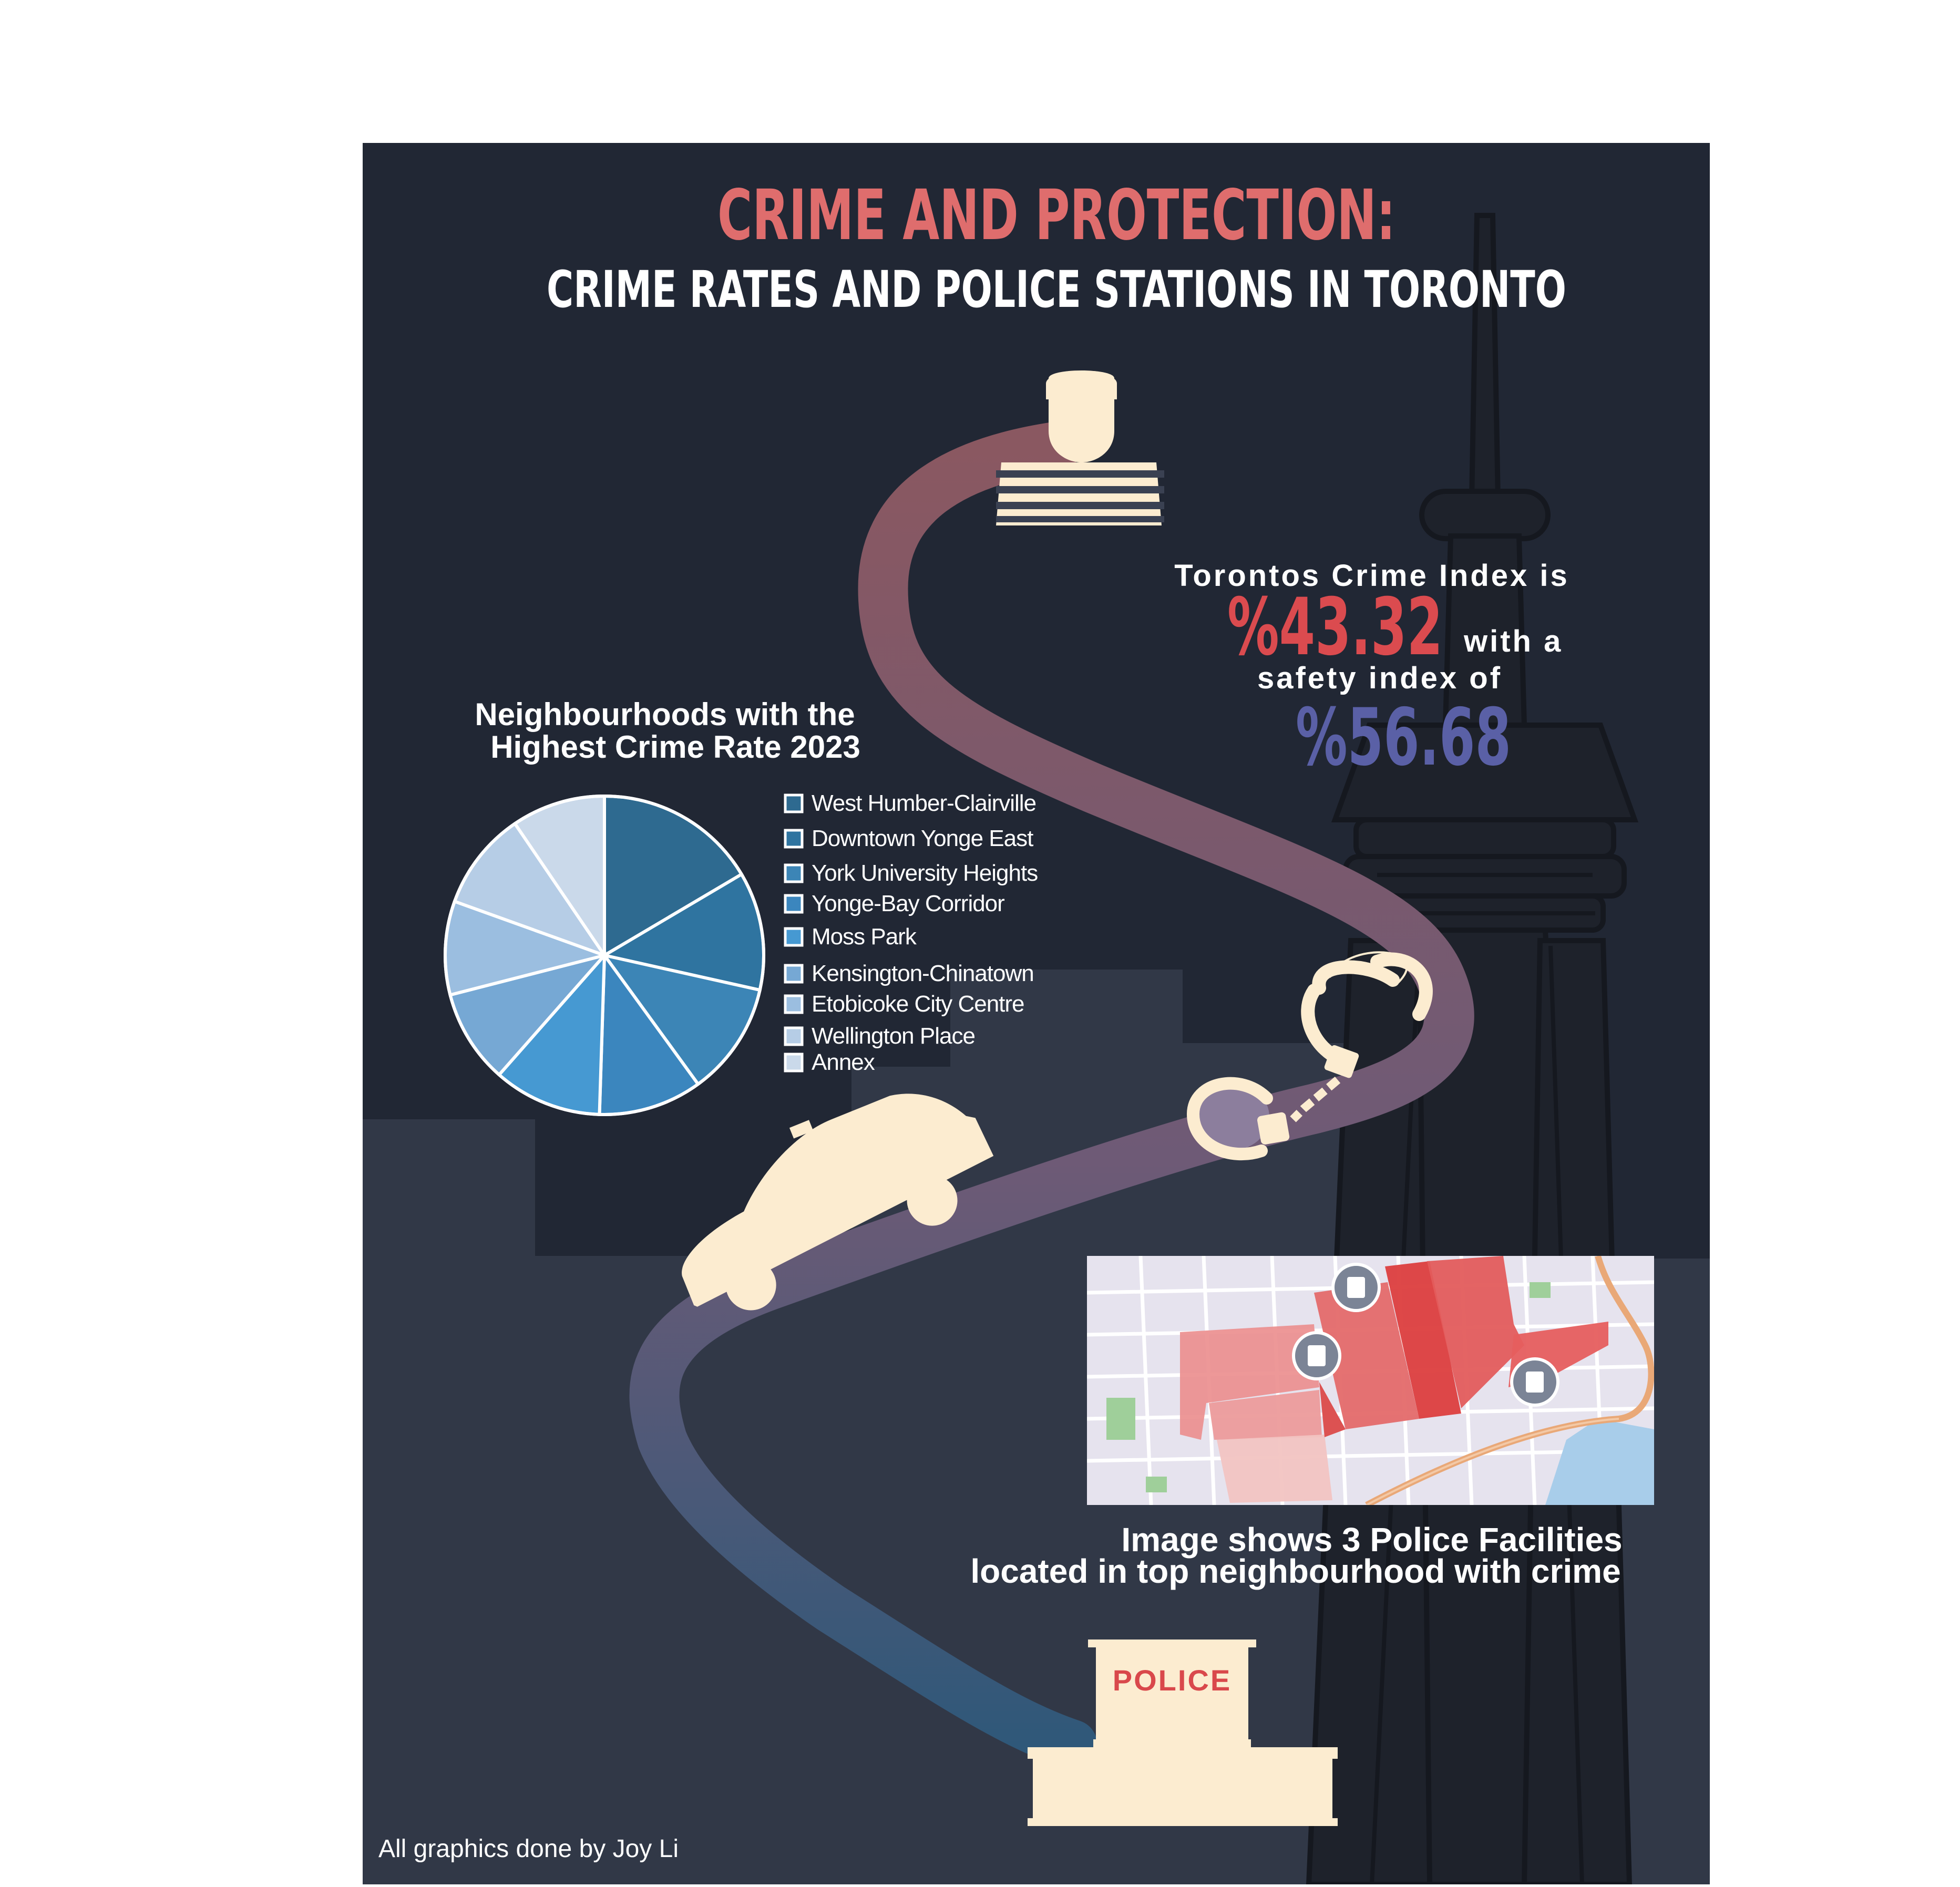 The image size is (1960, 1887). Describe the element at coordinates (1371, 576) in the screenshot. I see `crime-index-label: Torontos Crime Index is` at that location.